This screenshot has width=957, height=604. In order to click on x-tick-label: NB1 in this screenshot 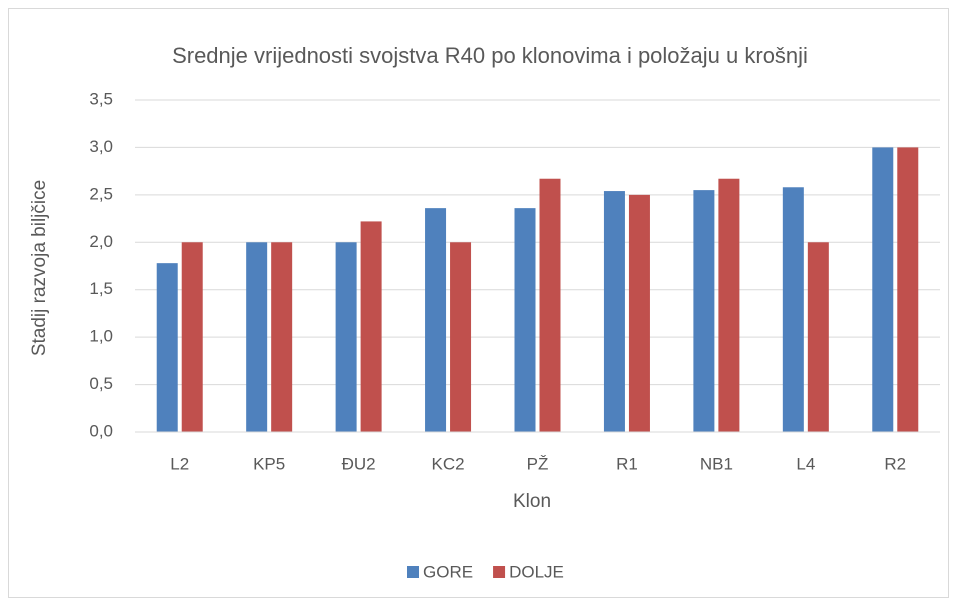, I will do `click(716, 463)`.